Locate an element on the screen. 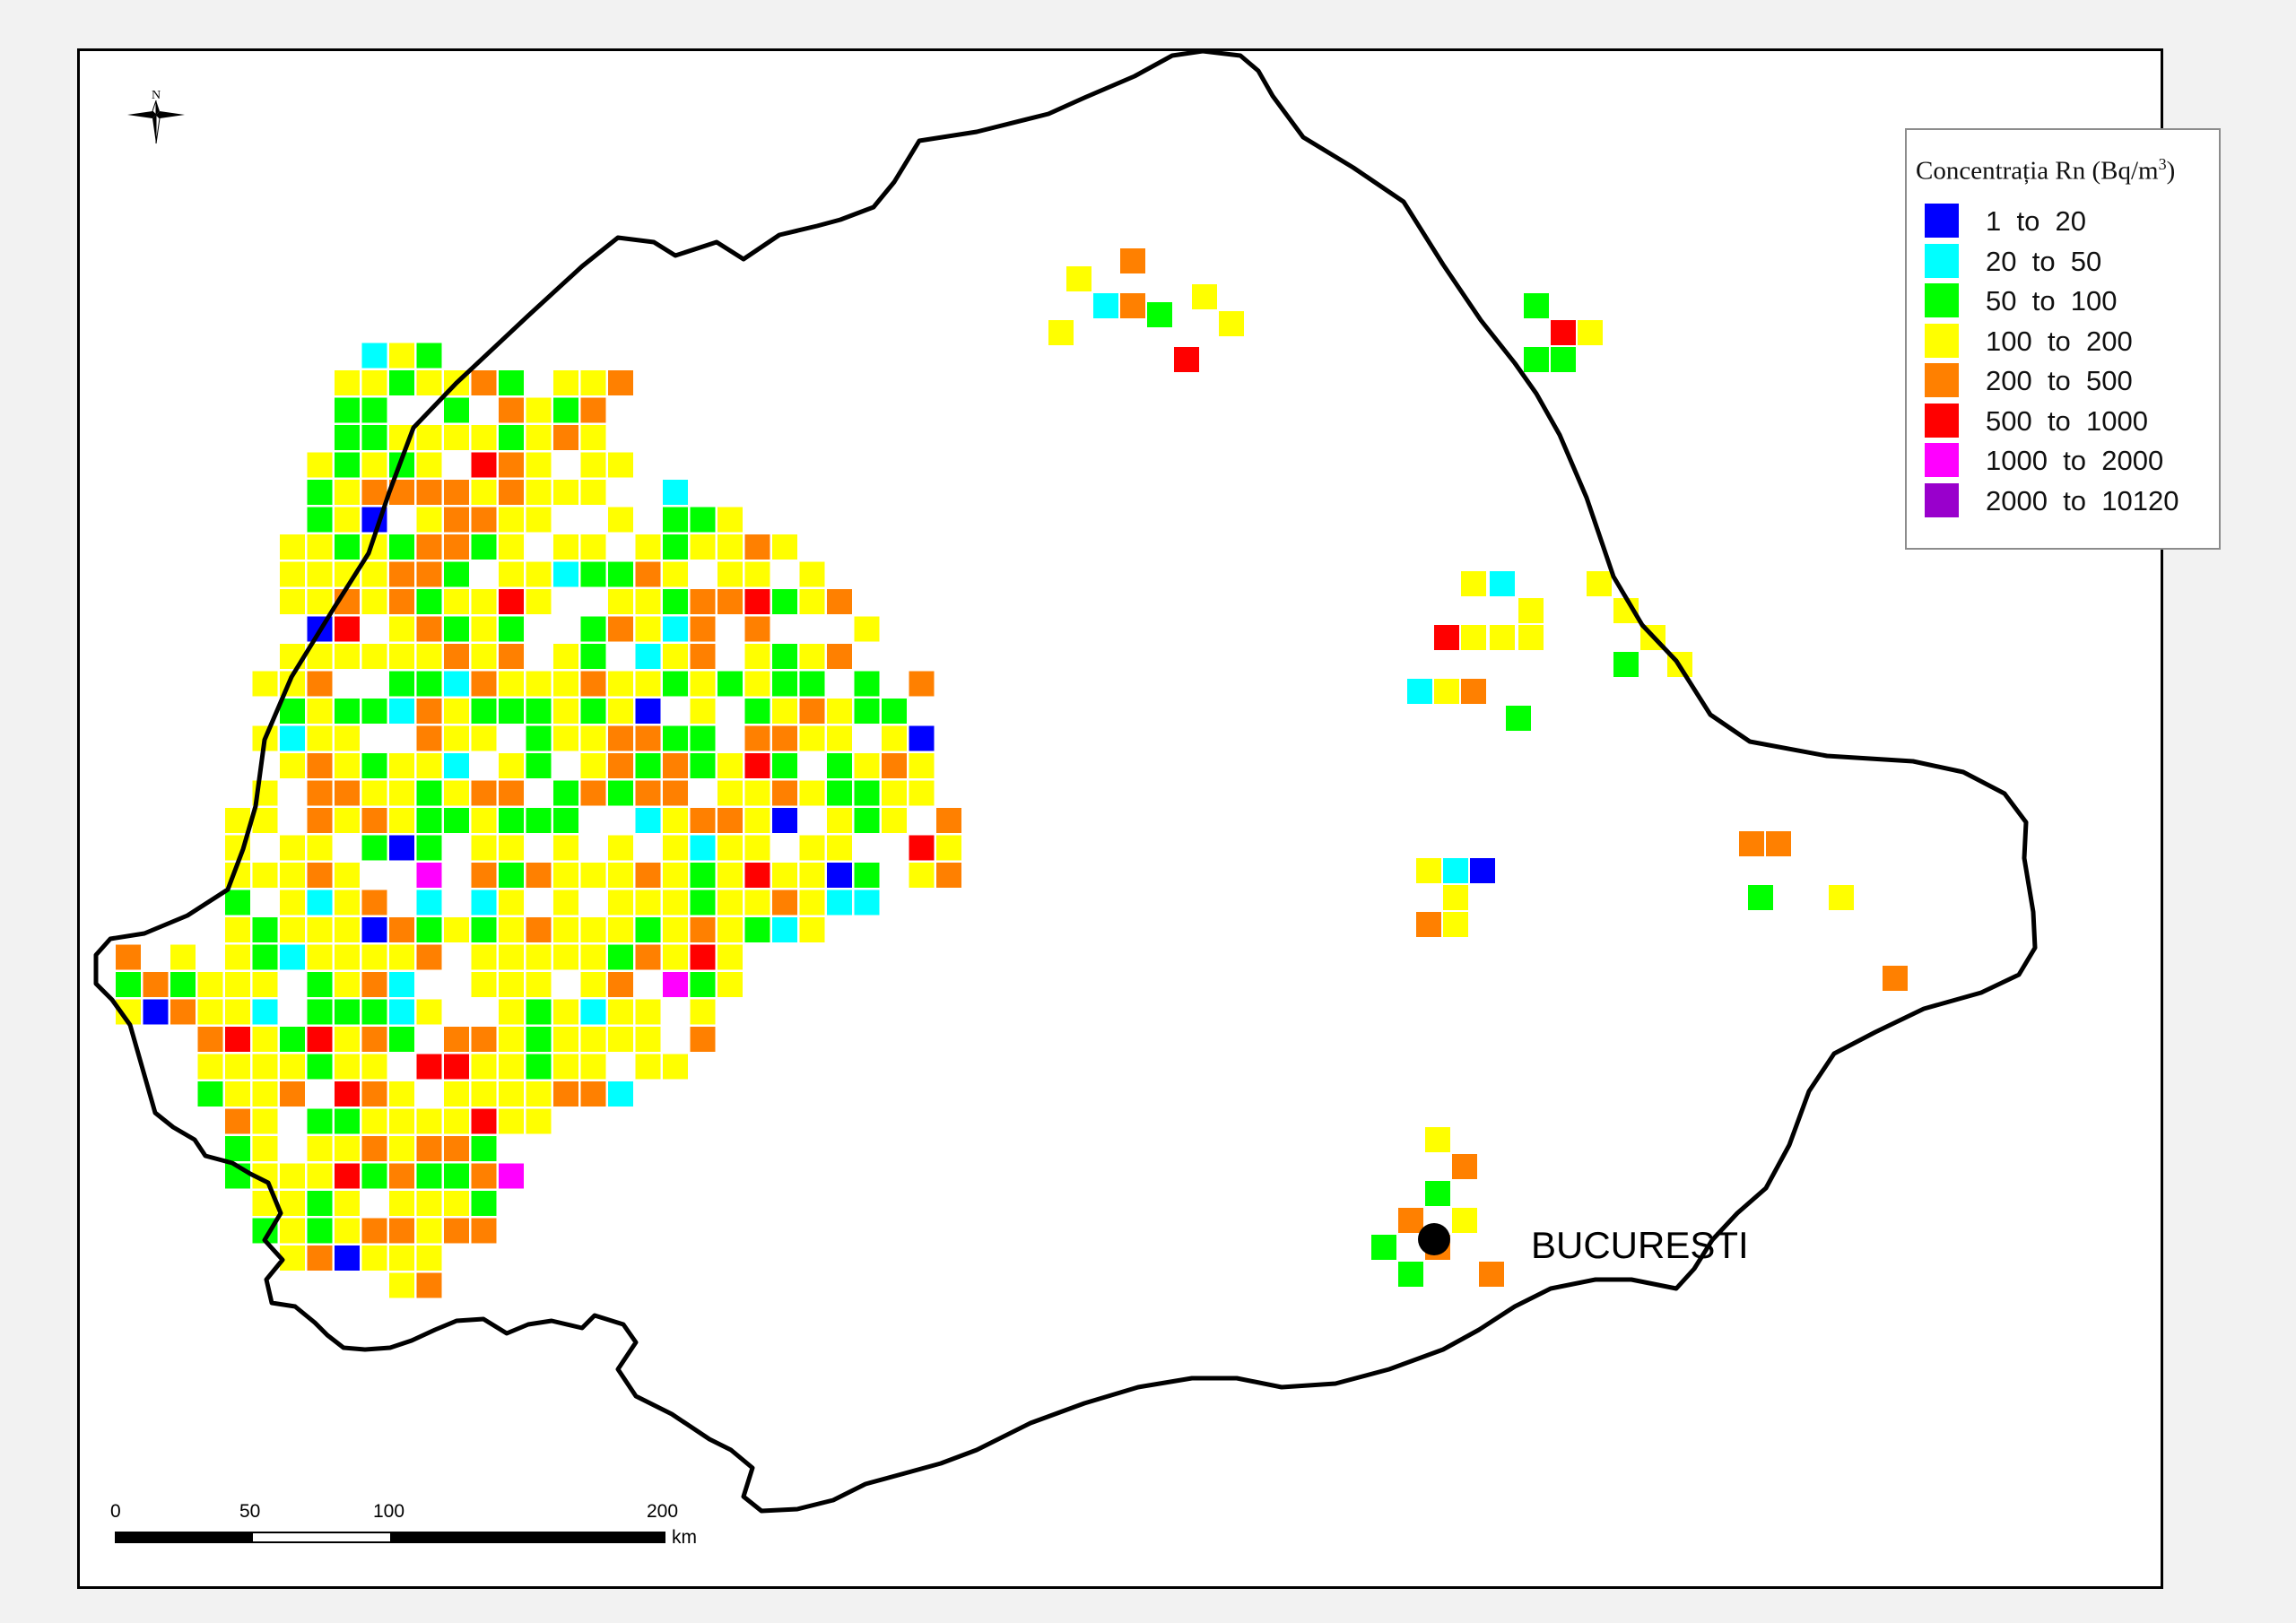 Image resolution: width=2296 pixels, height=1623 pixels. scale-bar is located at coordinates (390, 1537).